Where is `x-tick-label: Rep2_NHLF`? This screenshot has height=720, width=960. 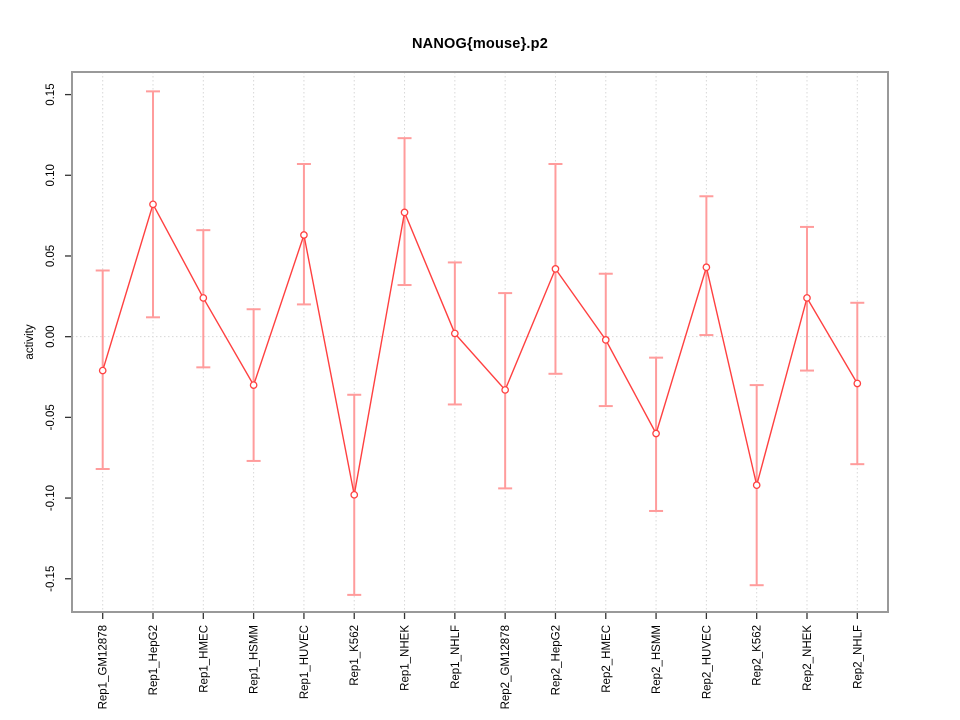
x-tick-label: Rep2_NHLF is located at coordinates (858, 657).